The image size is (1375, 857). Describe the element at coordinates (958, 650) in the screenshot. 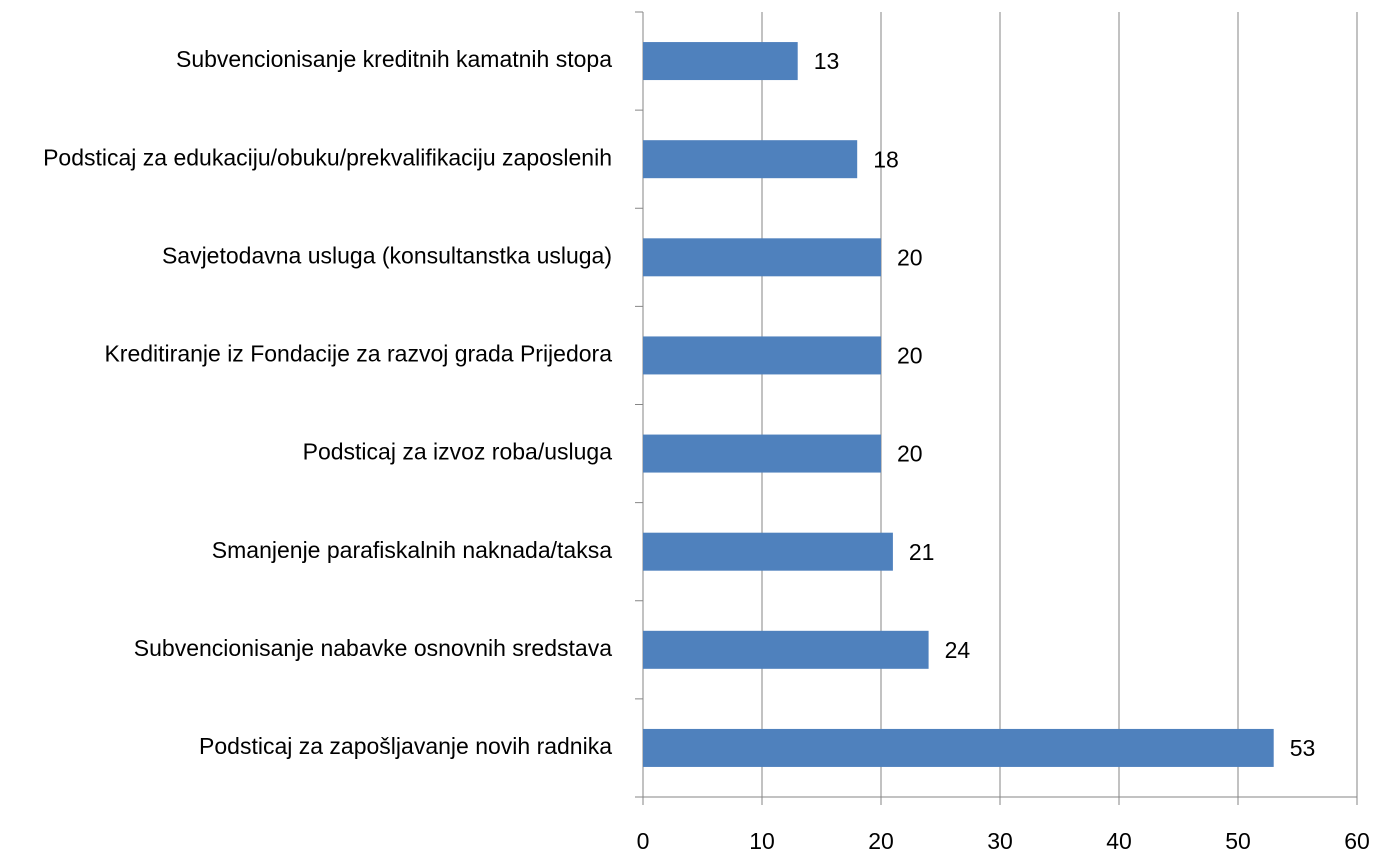

I see `data-label: 24` at that location.